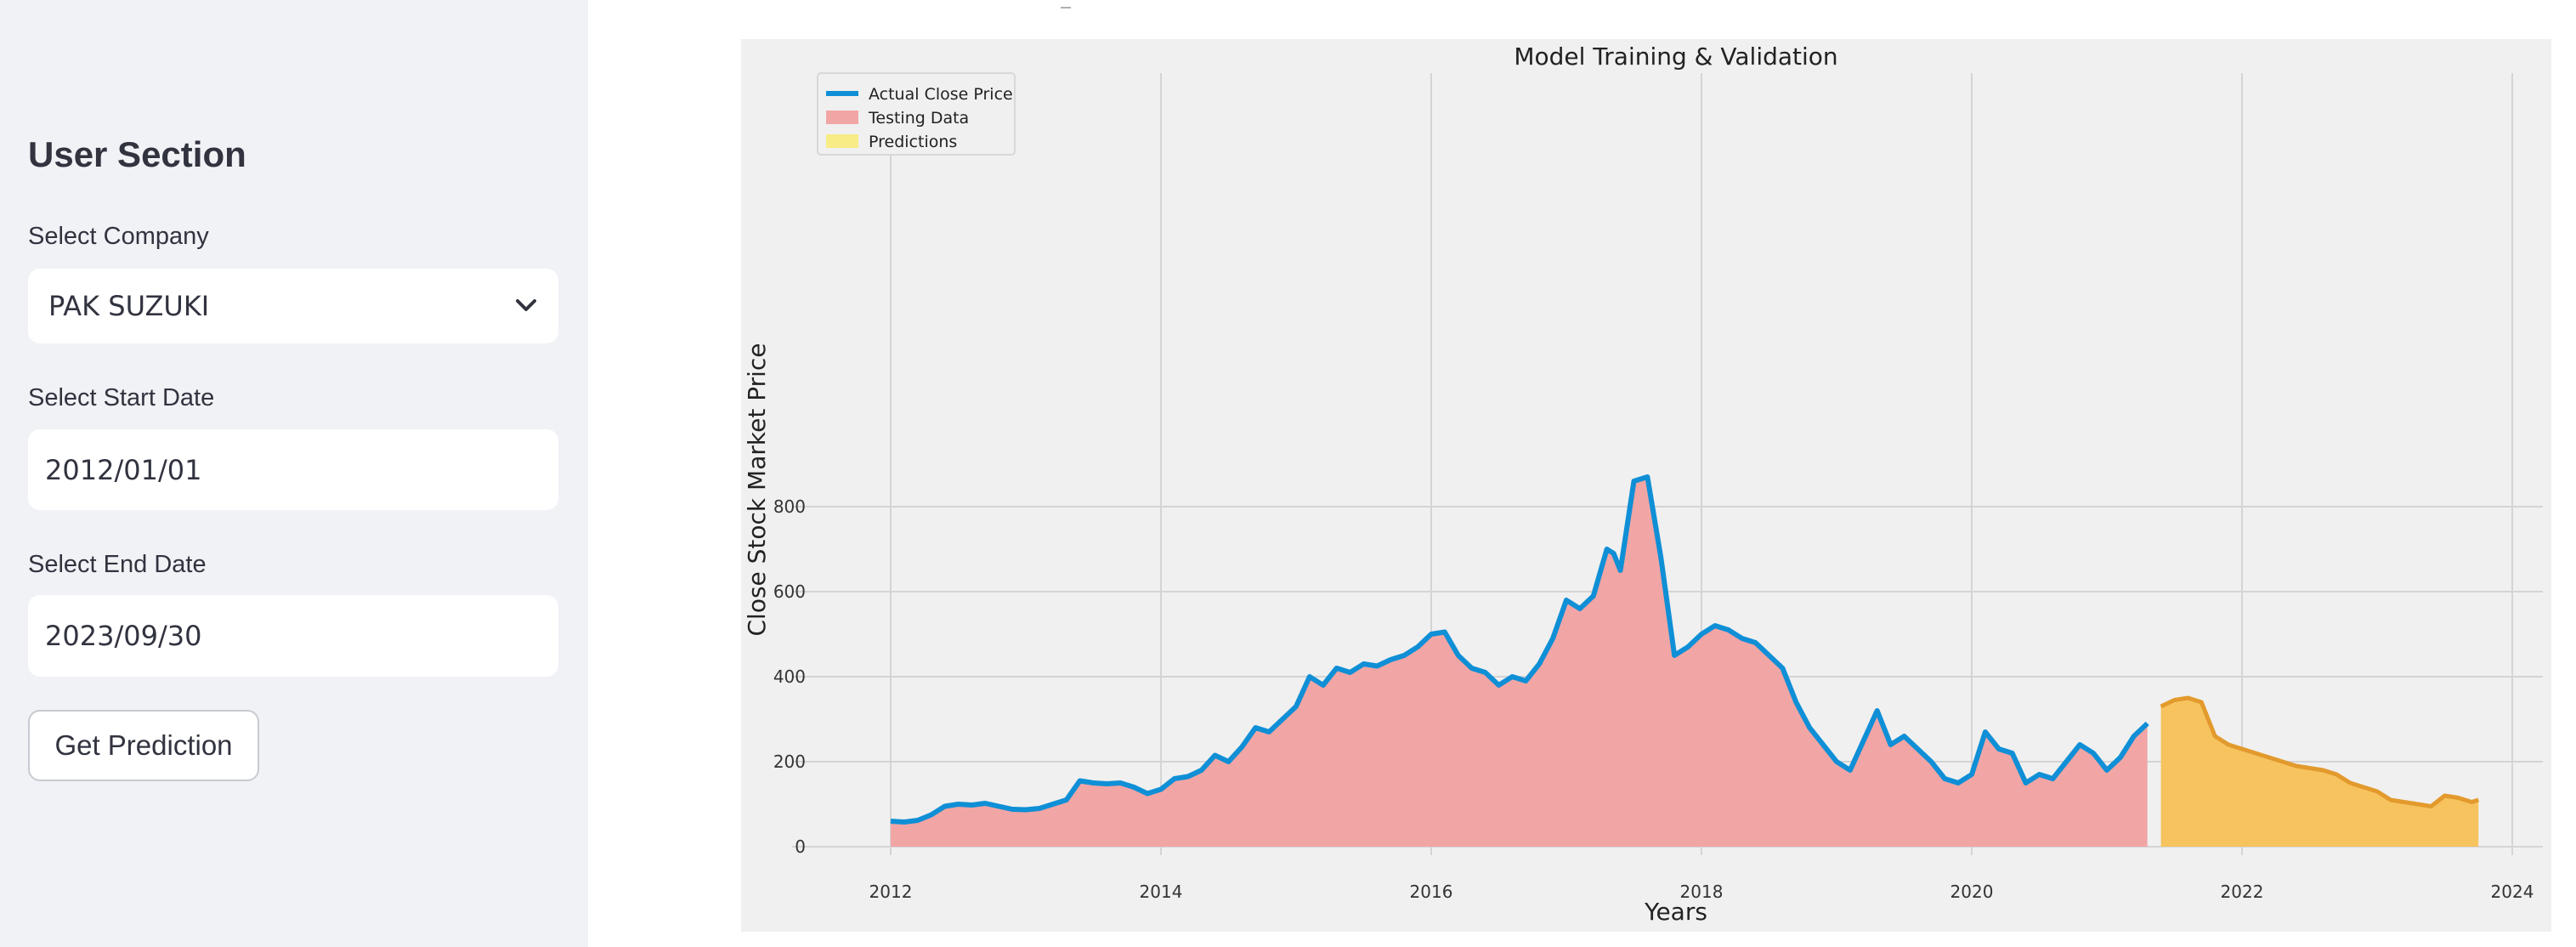 Image resolution: width=2576 pixels, height=947 pixels. What do you see at coordinates (1675, 57) in the screenshot?
I see `chart-title: Model Training & Validation` at bounding box center [1675, 57].